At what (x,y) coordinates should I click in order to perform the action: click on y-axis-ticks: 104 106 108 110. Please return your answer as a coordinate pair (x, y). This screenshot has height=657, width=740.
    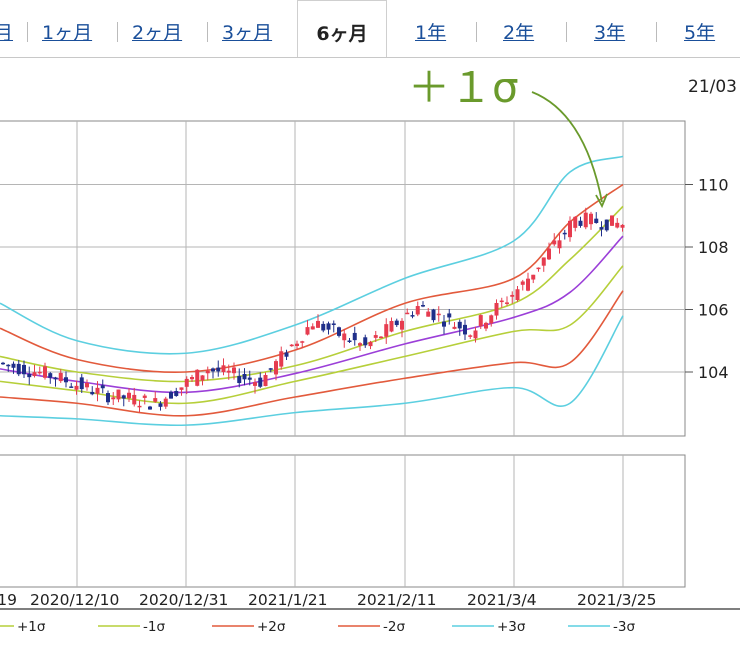
    Looking at the image, I should click on (707, 279).